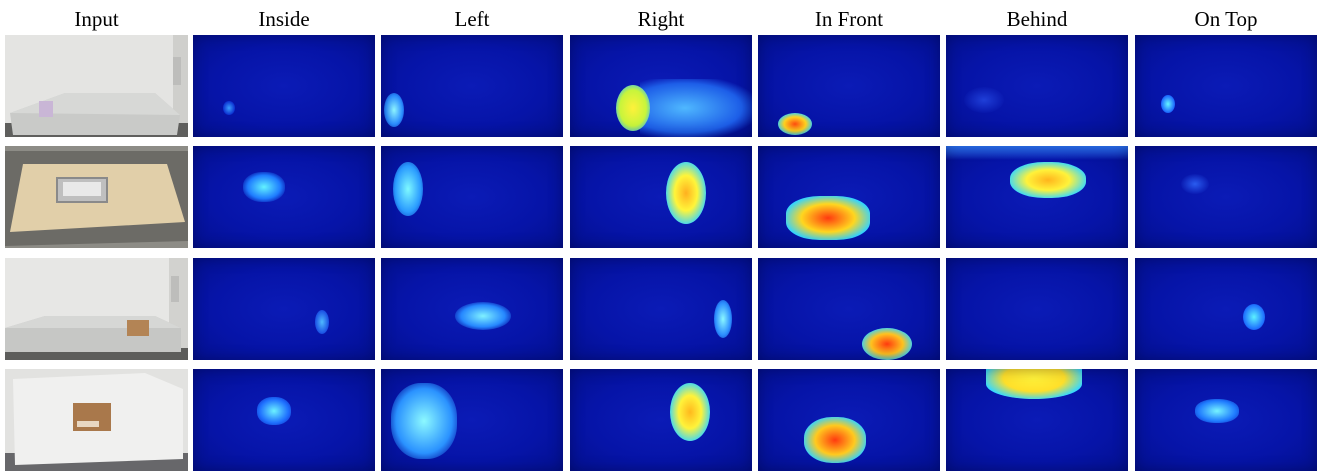 The height and width of the screenshot is (474, 1326). I want to click on heatmap-row-4-left, so click(472, 420).